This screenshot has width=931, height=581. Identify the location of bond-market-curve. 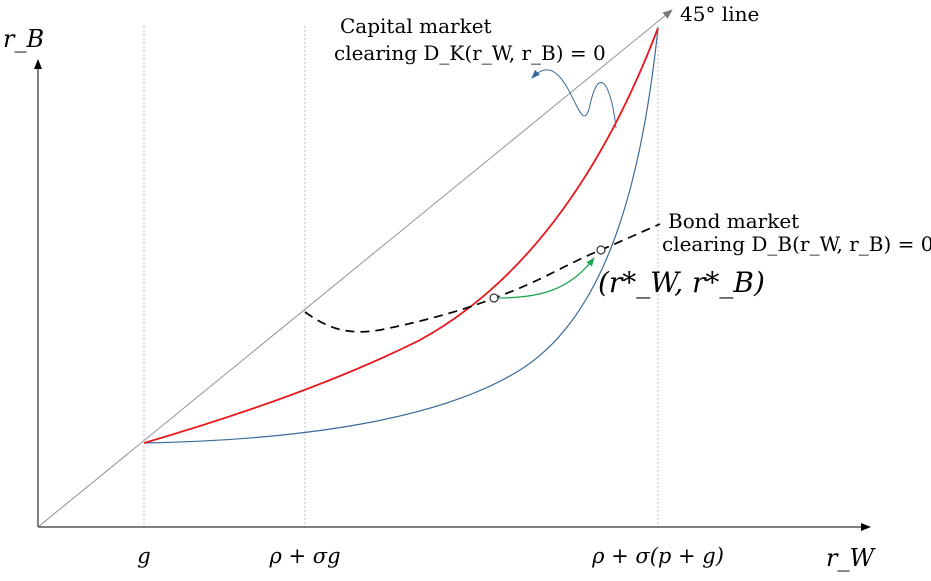
(482, 278).